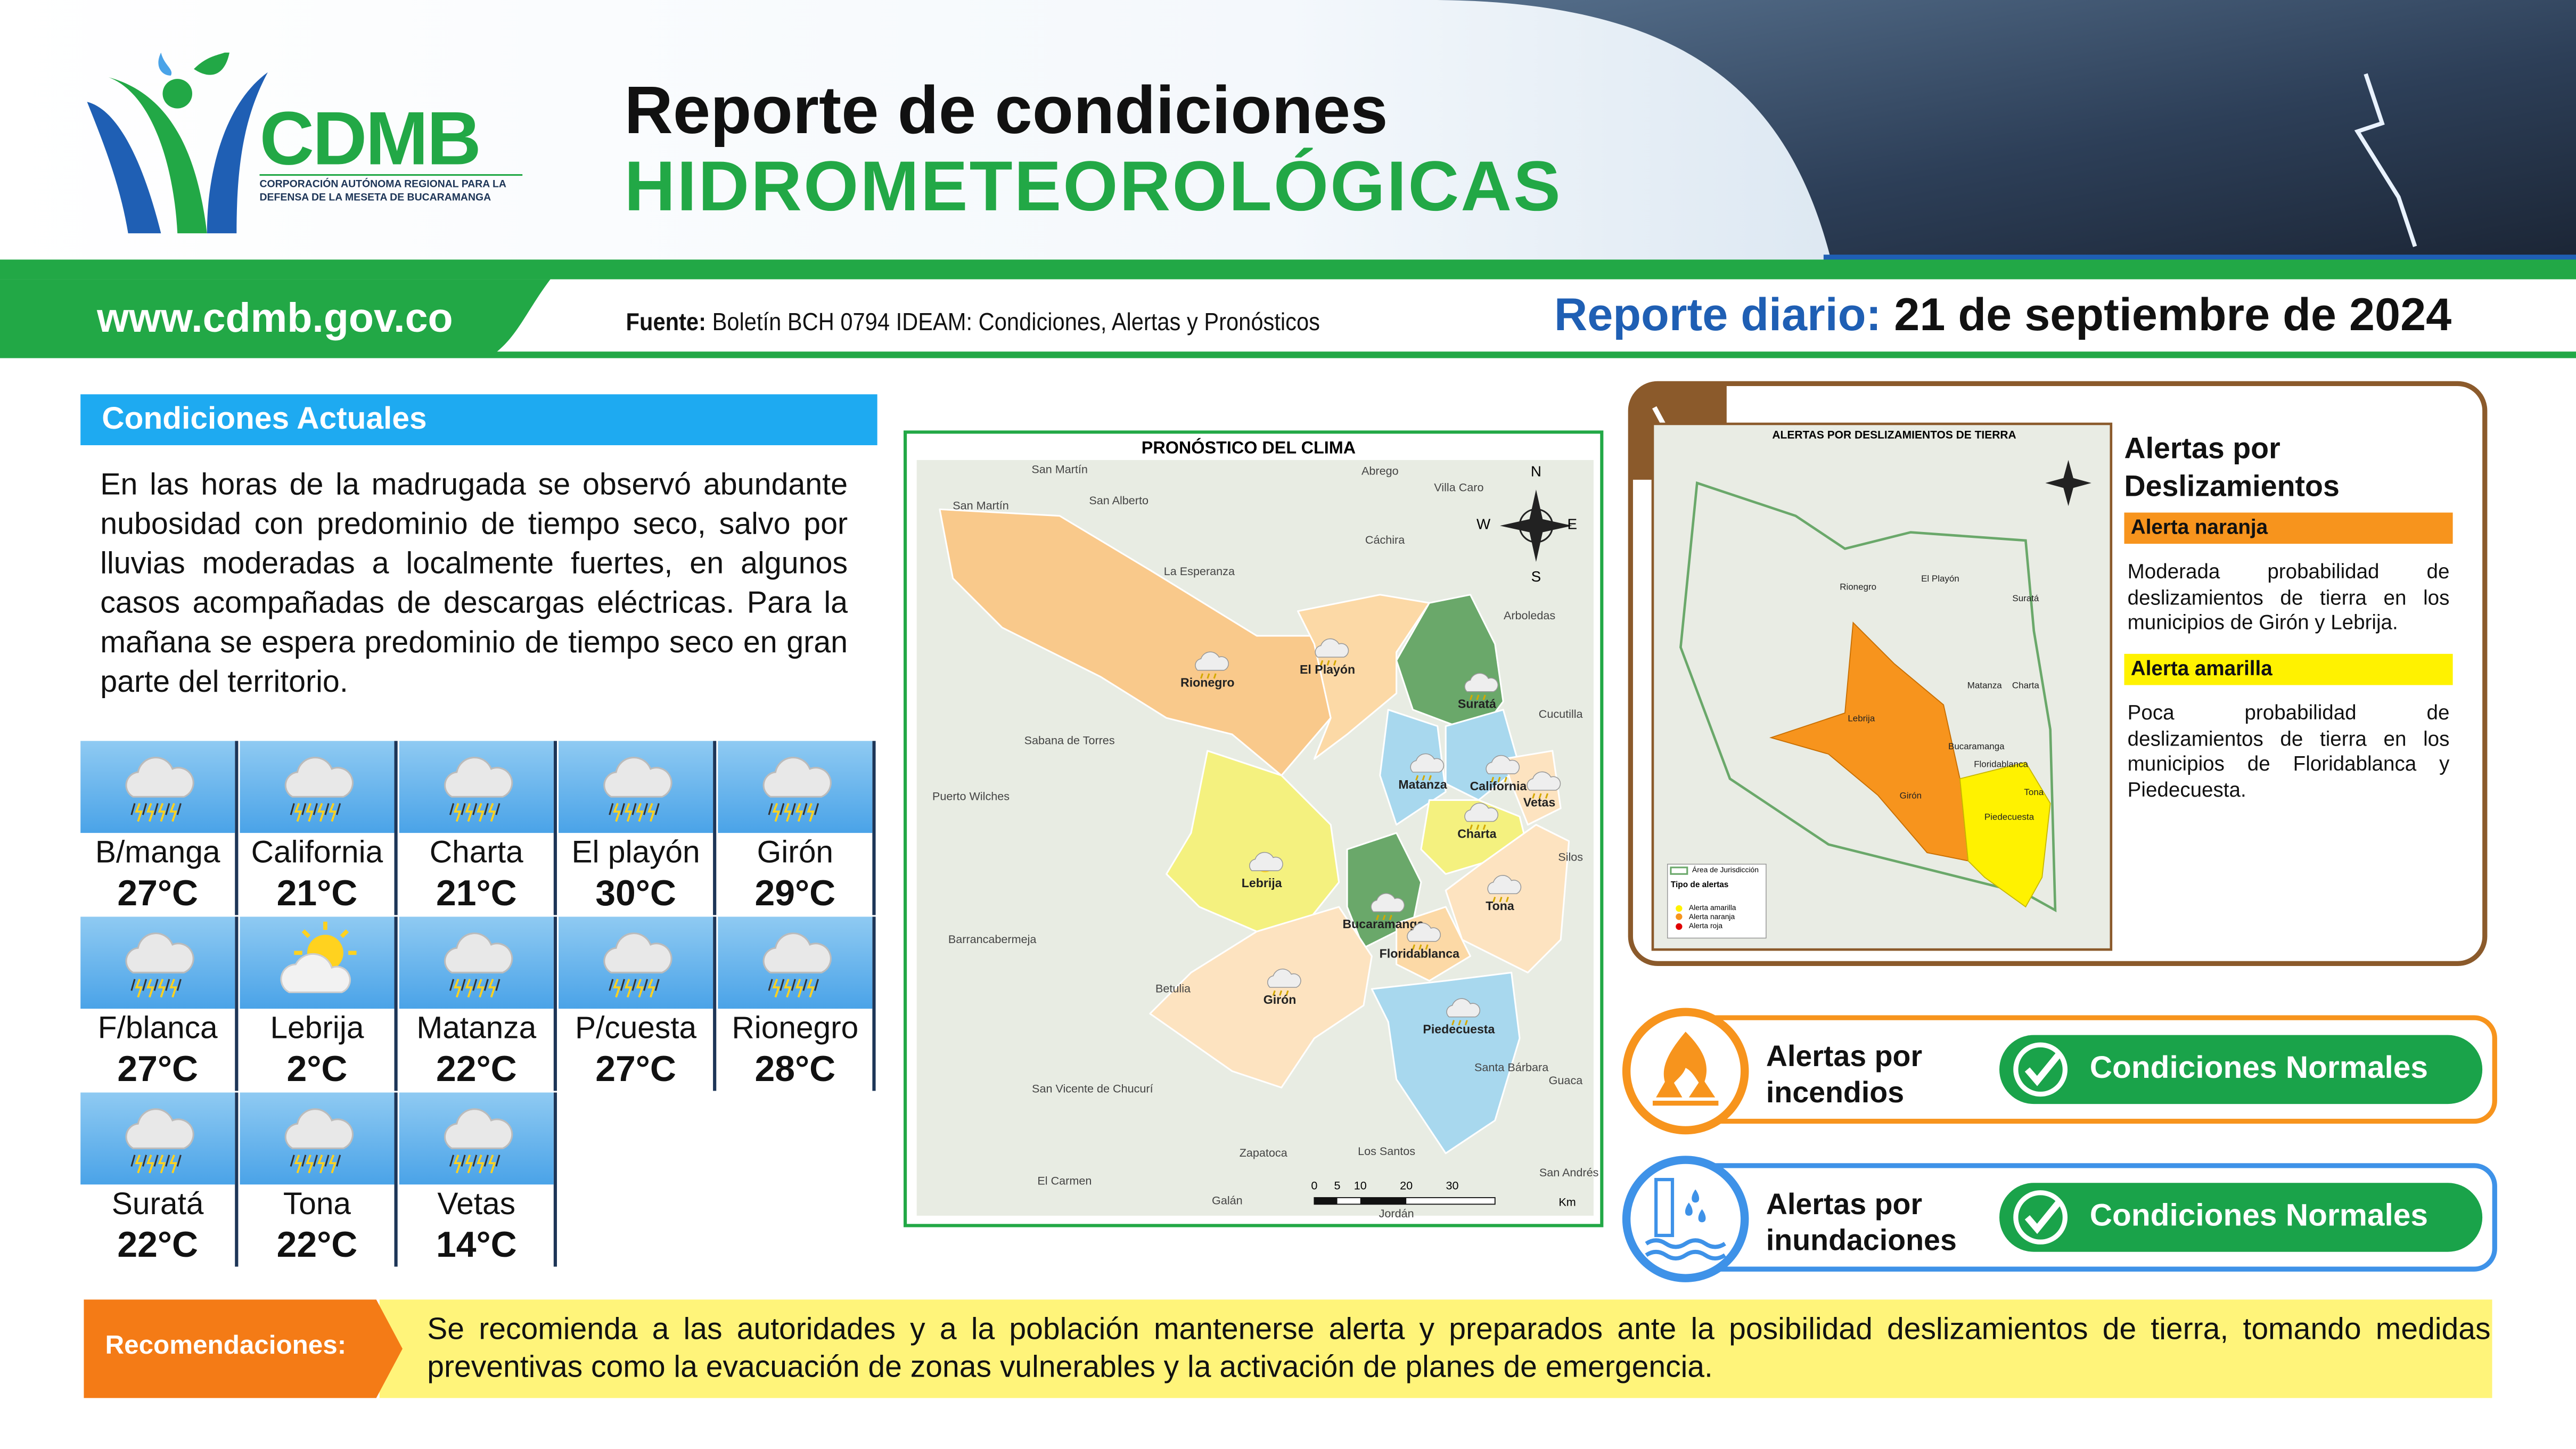 The height and width of the screenshot is (1449, 2576). I want to click on city-name: P/cuesta, so click(636, 1029).